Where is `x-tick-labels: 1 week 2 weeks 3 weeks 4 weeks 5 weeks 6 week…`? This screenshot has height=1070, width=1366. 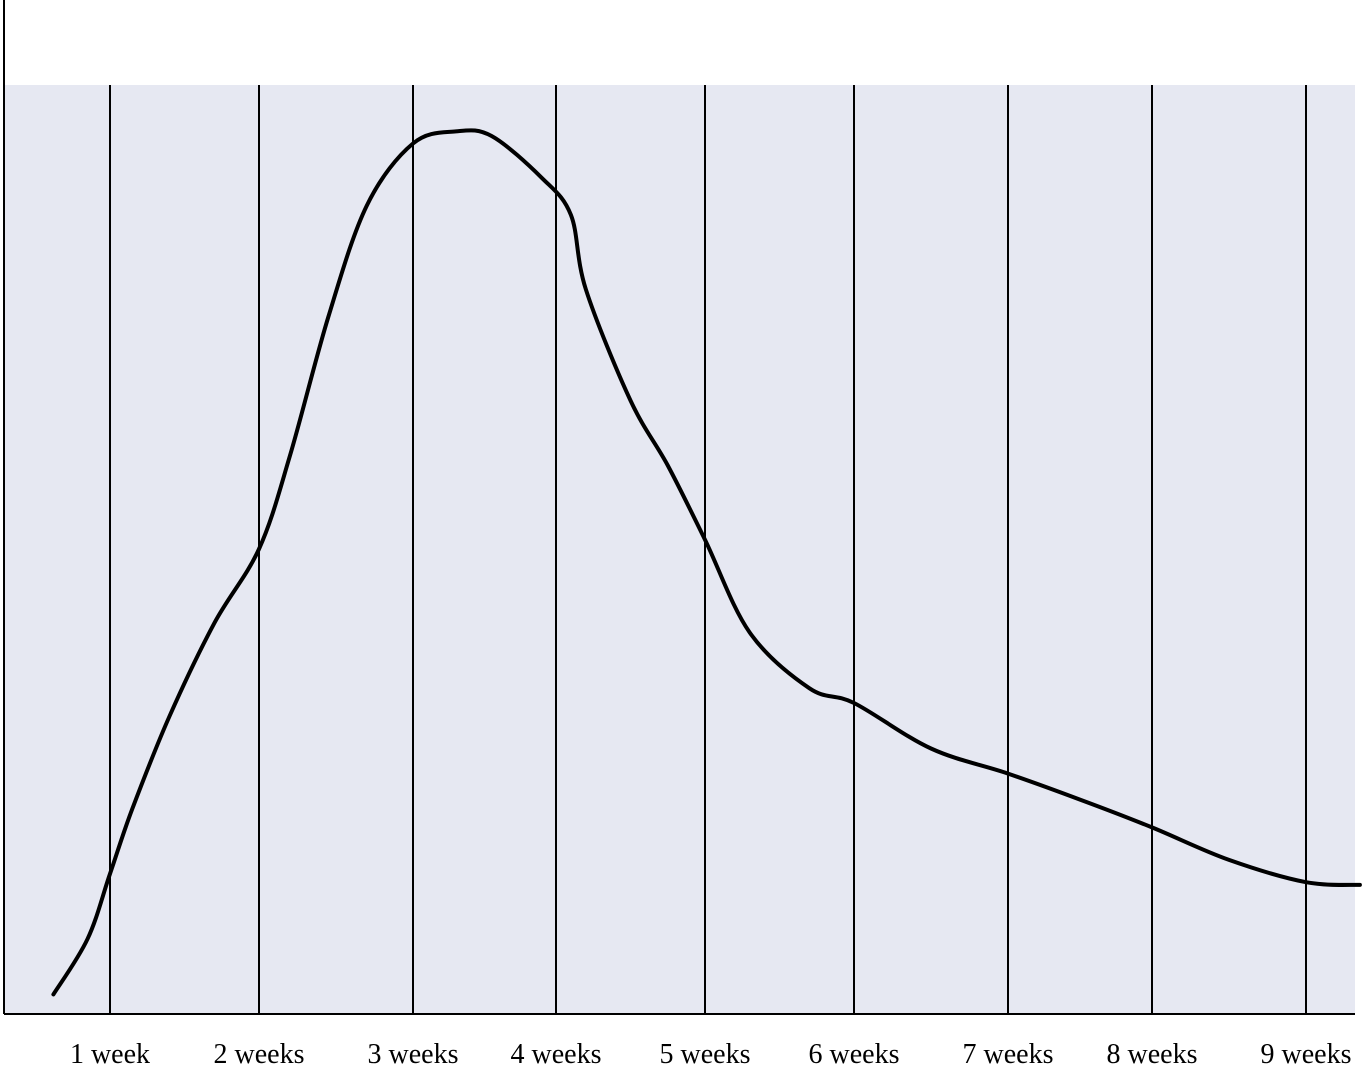
x-tick-labels: 1 week 2 weeks 3 weeks 4 weeks 5 weeks 6 week… is located at coordinates (711, 1054).